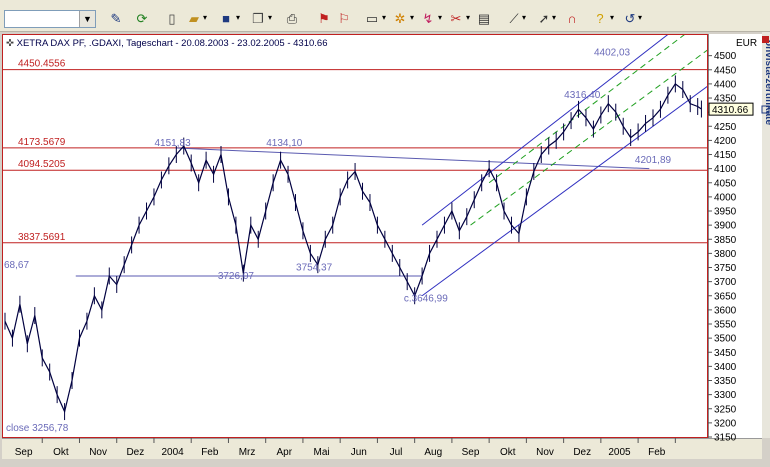  What do you see at coordinates (471, 452) in the screenshot?
I see `x-tick-label: Sep` at bounding box center [471, 452].